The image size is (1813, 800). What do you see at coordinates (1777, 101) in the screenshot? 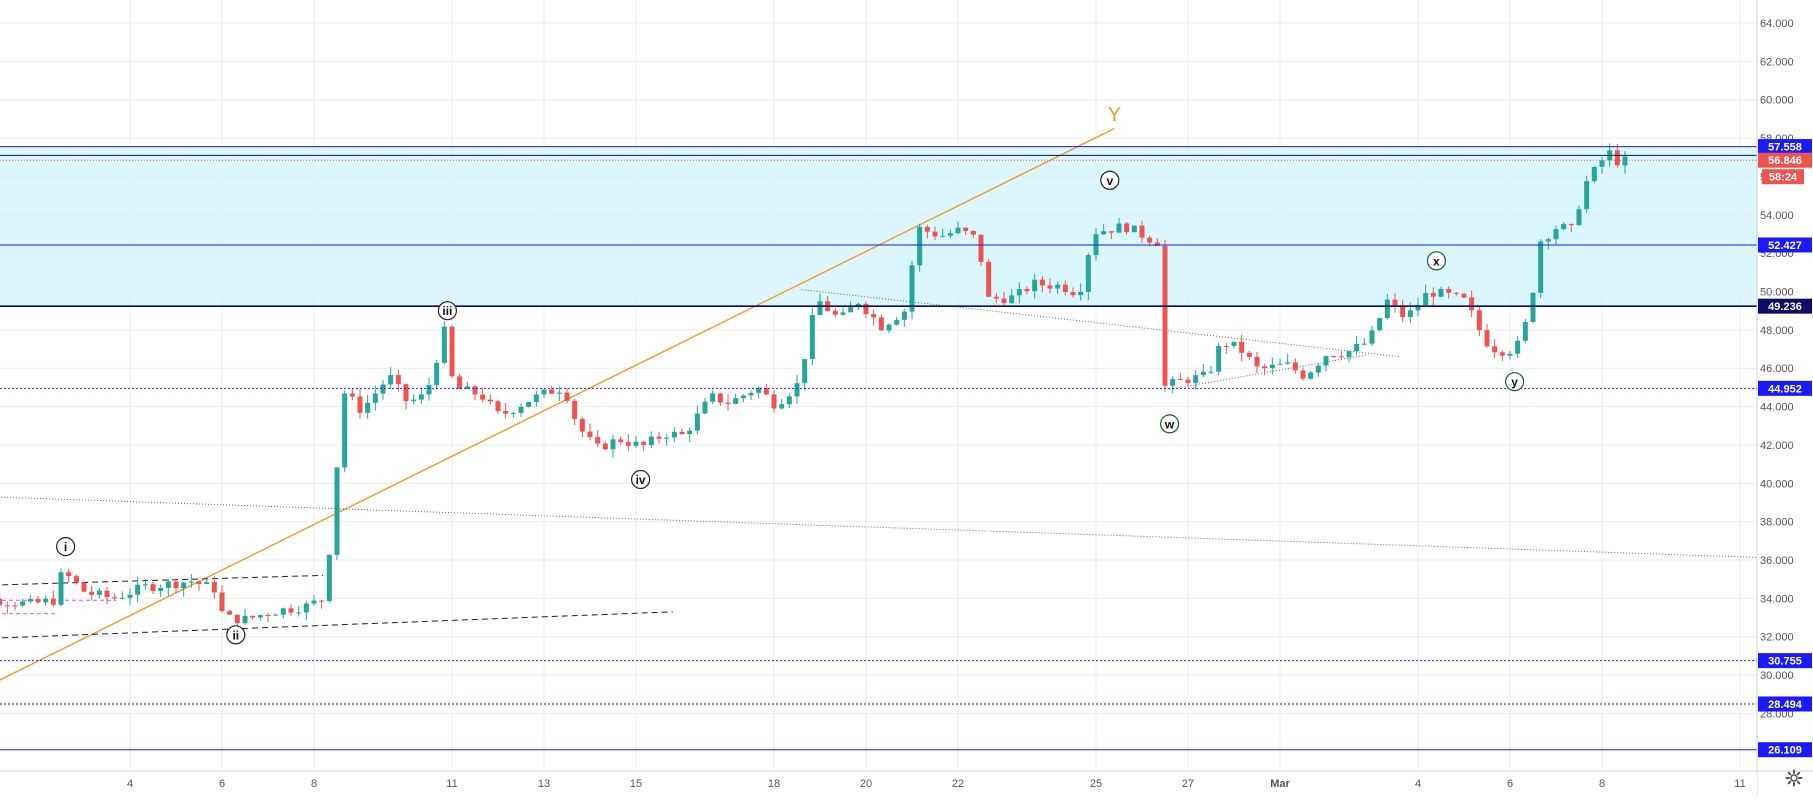
I see `price-tick-label: 60.000` at bounding box center [1777, 101].